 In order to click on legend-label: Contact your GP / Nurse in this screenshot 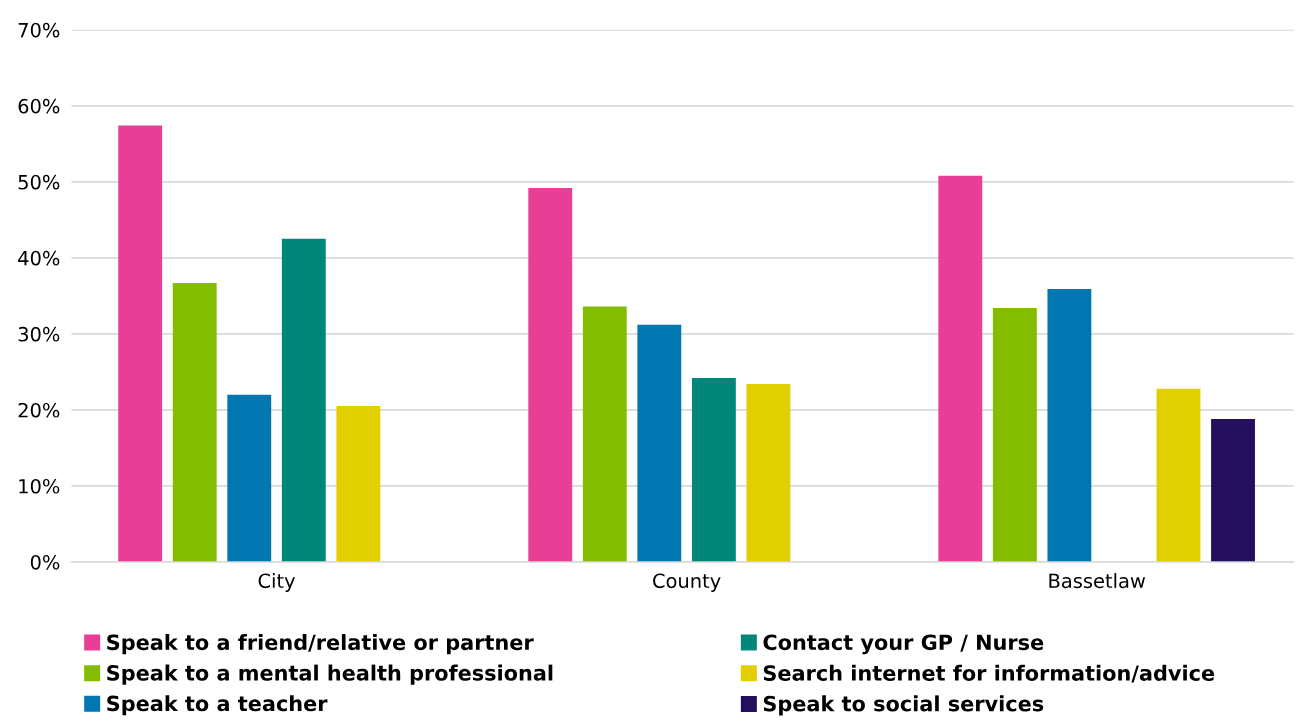, I will do `click(903, 644)`.